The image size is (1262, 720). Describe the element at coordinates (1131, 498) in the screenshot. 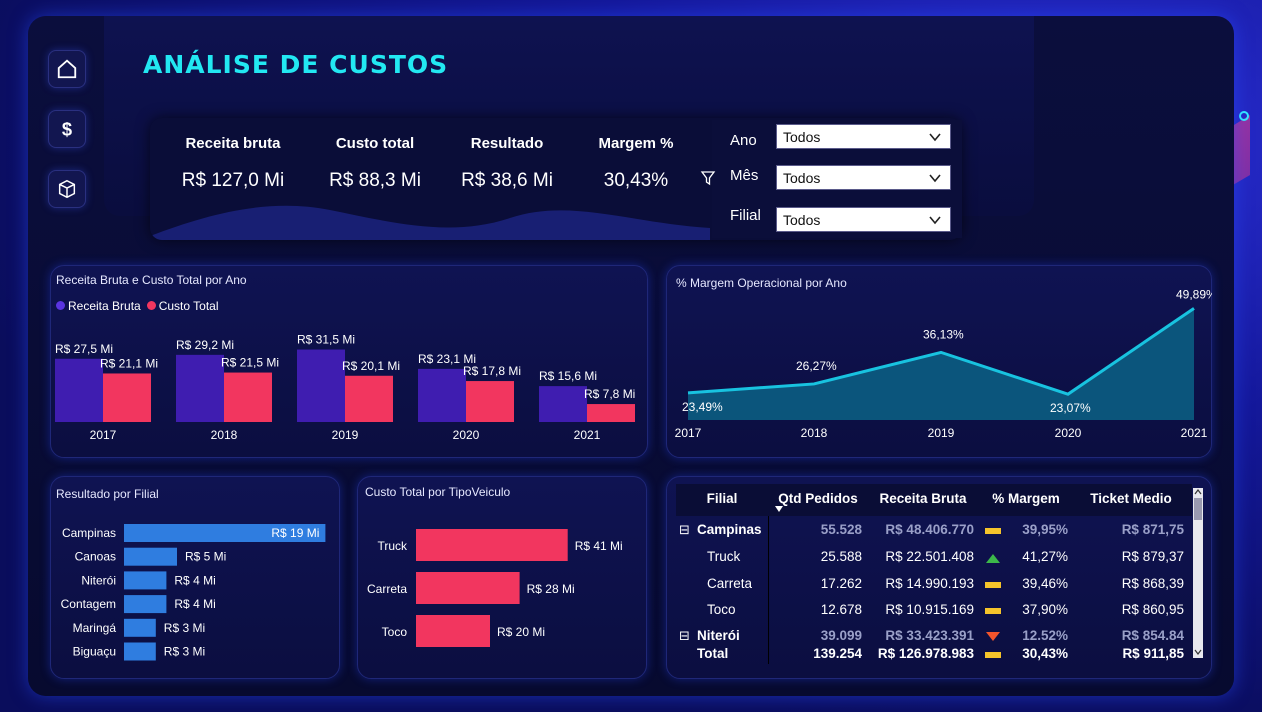

I see `column-header-4: Ticket Medio` at that location.